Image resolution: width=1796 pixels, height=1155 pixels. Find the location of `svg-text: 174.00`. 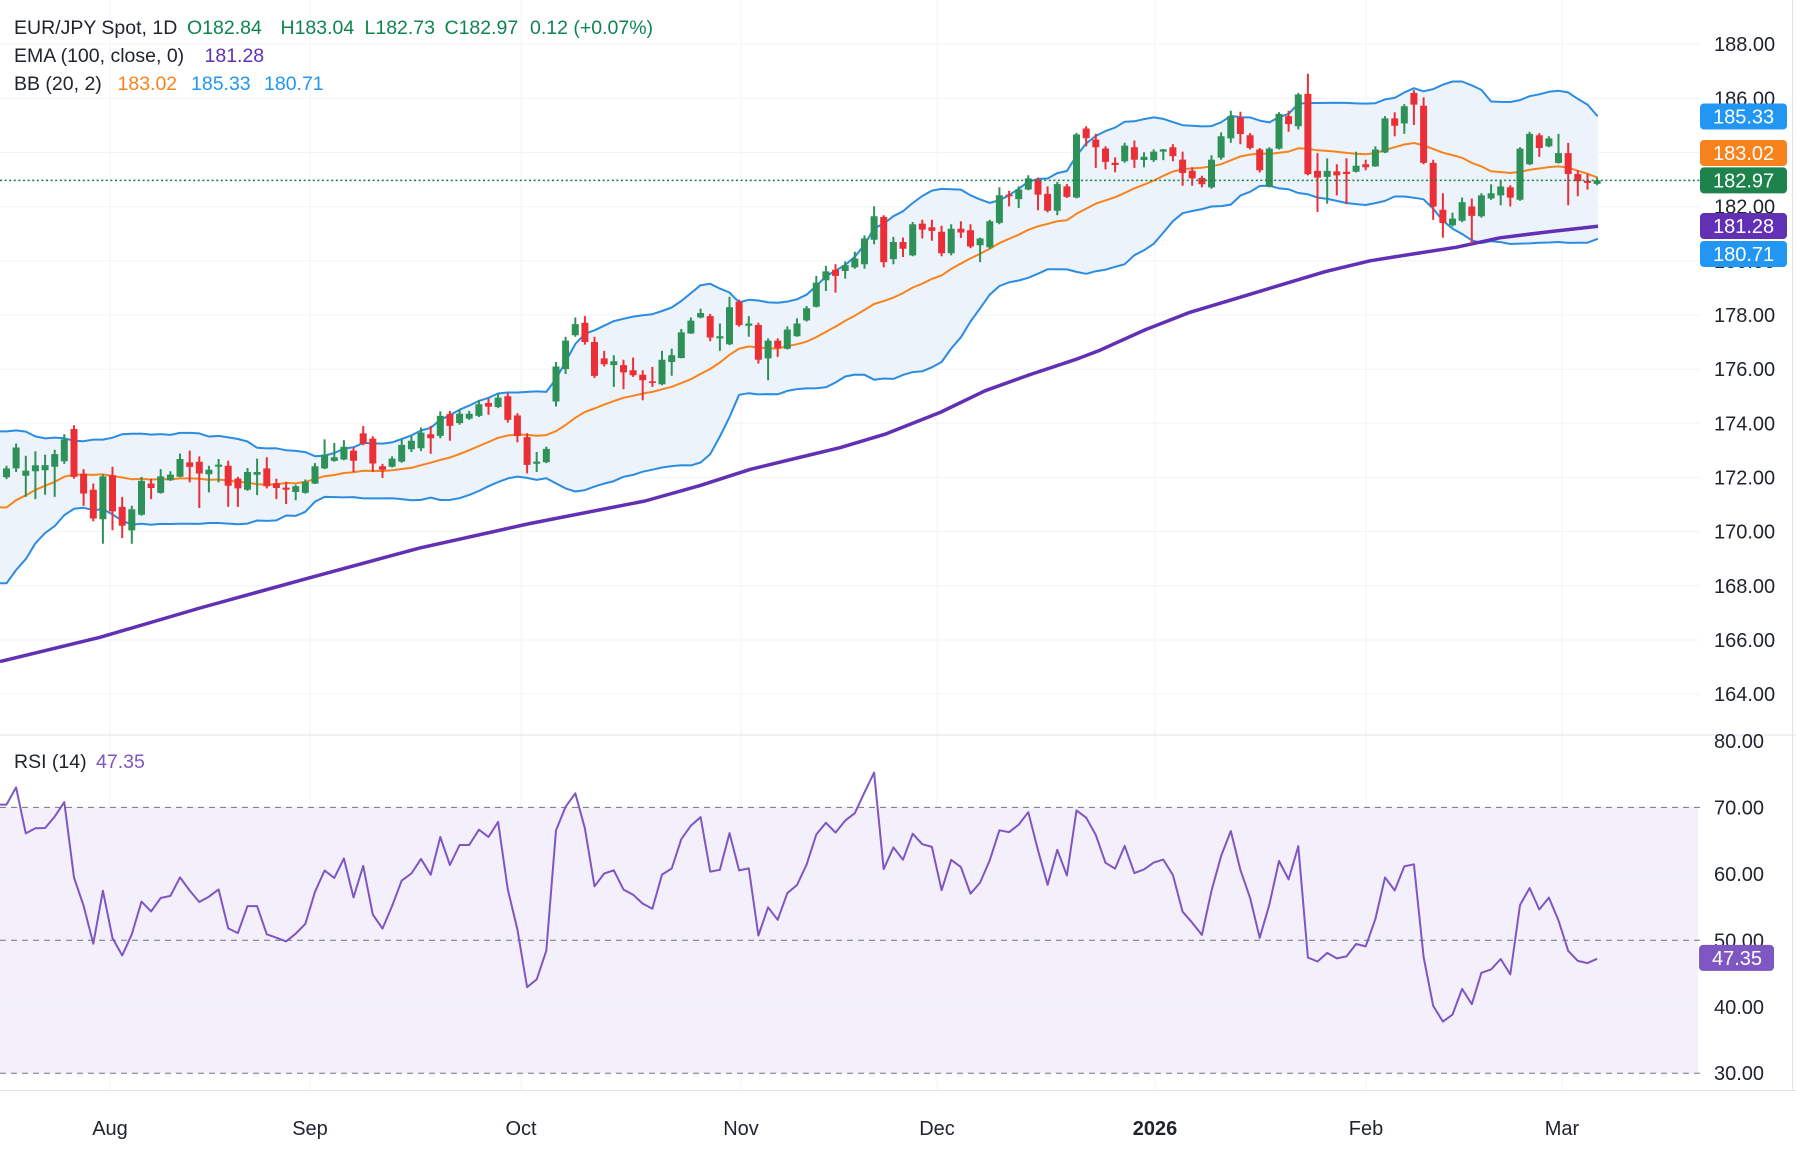

svg-text: 174.00 is located at coordinates (1744, 424).